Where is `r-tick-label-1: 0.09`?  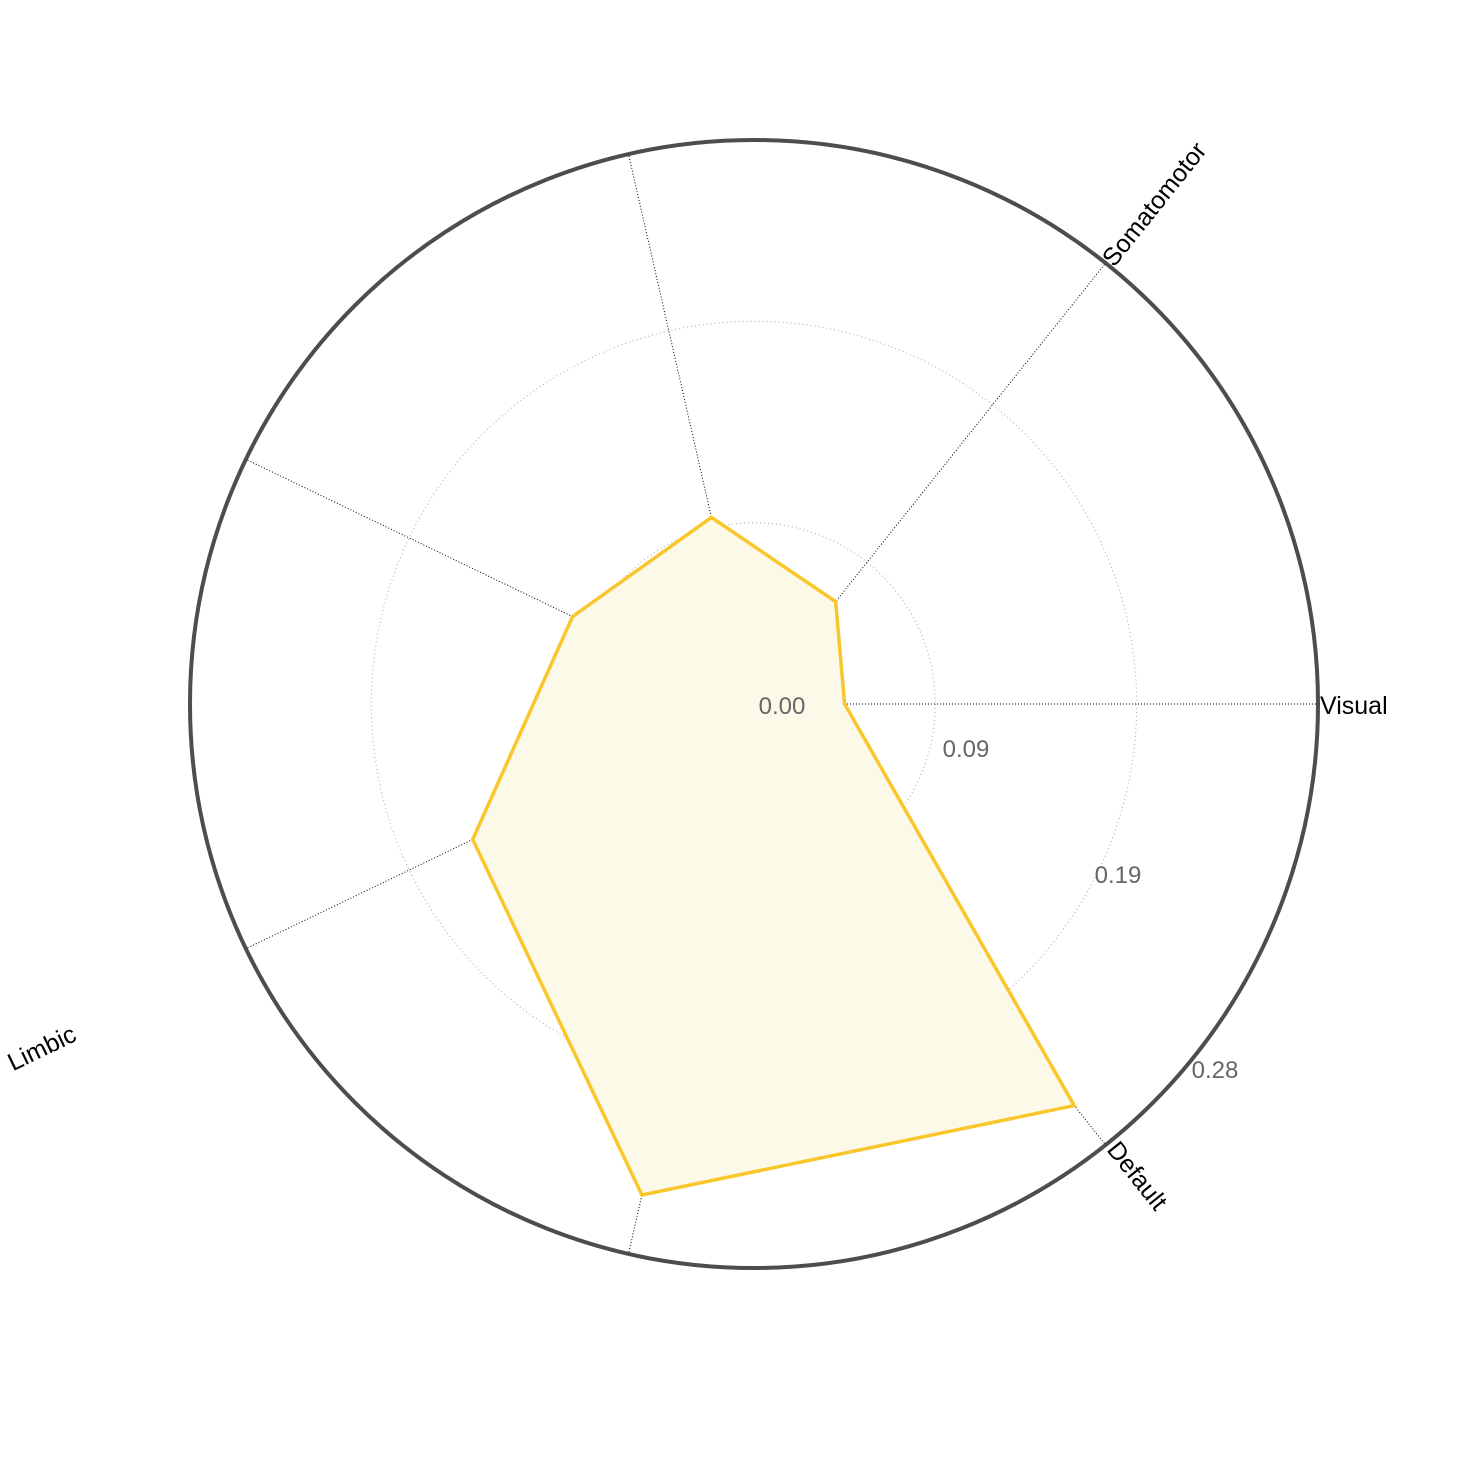 r-tick-label-1: 0.09 is located at coordinates (966, 749).